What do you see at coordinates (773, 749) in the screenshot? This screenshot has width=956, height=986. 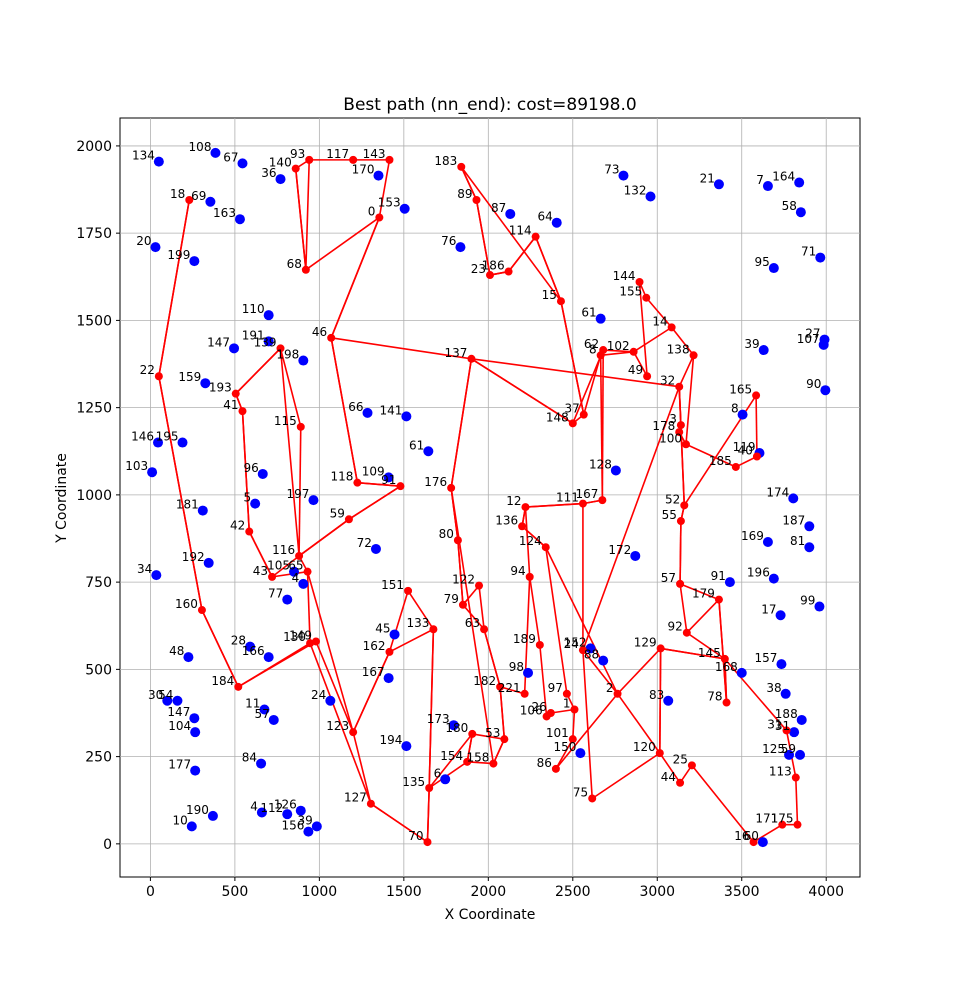 I see `node-label: 125` at bounding box center [773, 749].